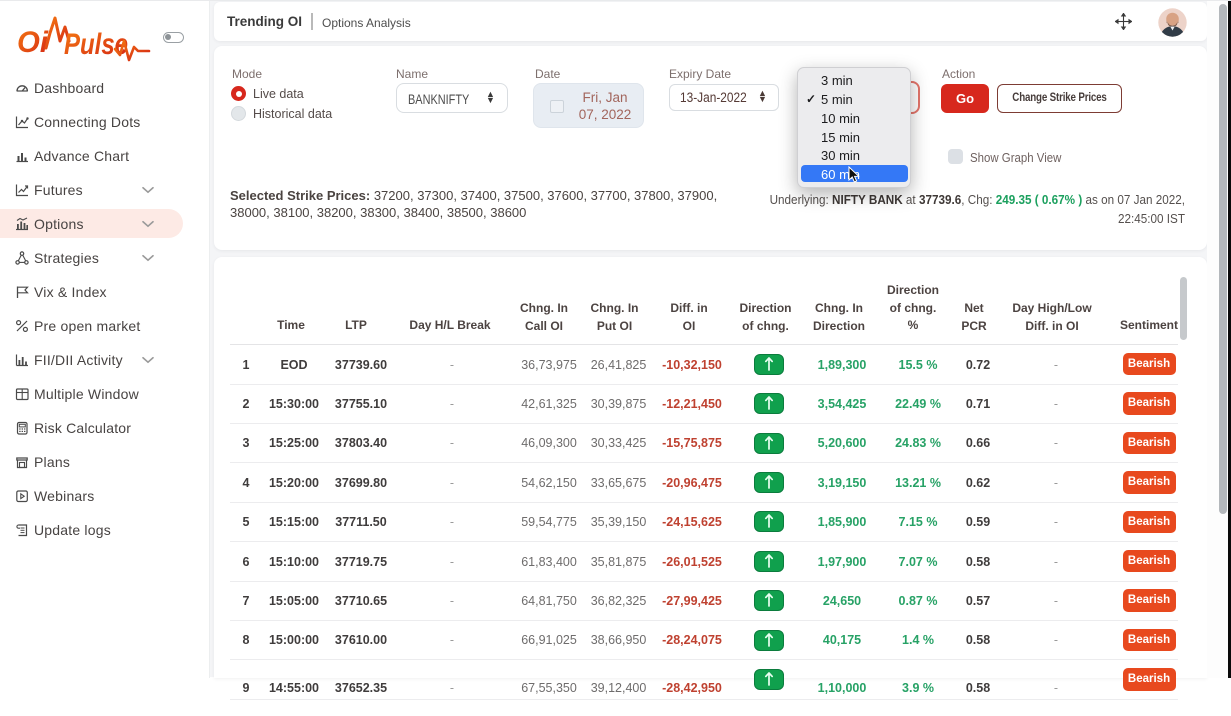 The width and height of the screenshot is (1231, 716). I want to click on svg-text: Oi, so click(33, 42).